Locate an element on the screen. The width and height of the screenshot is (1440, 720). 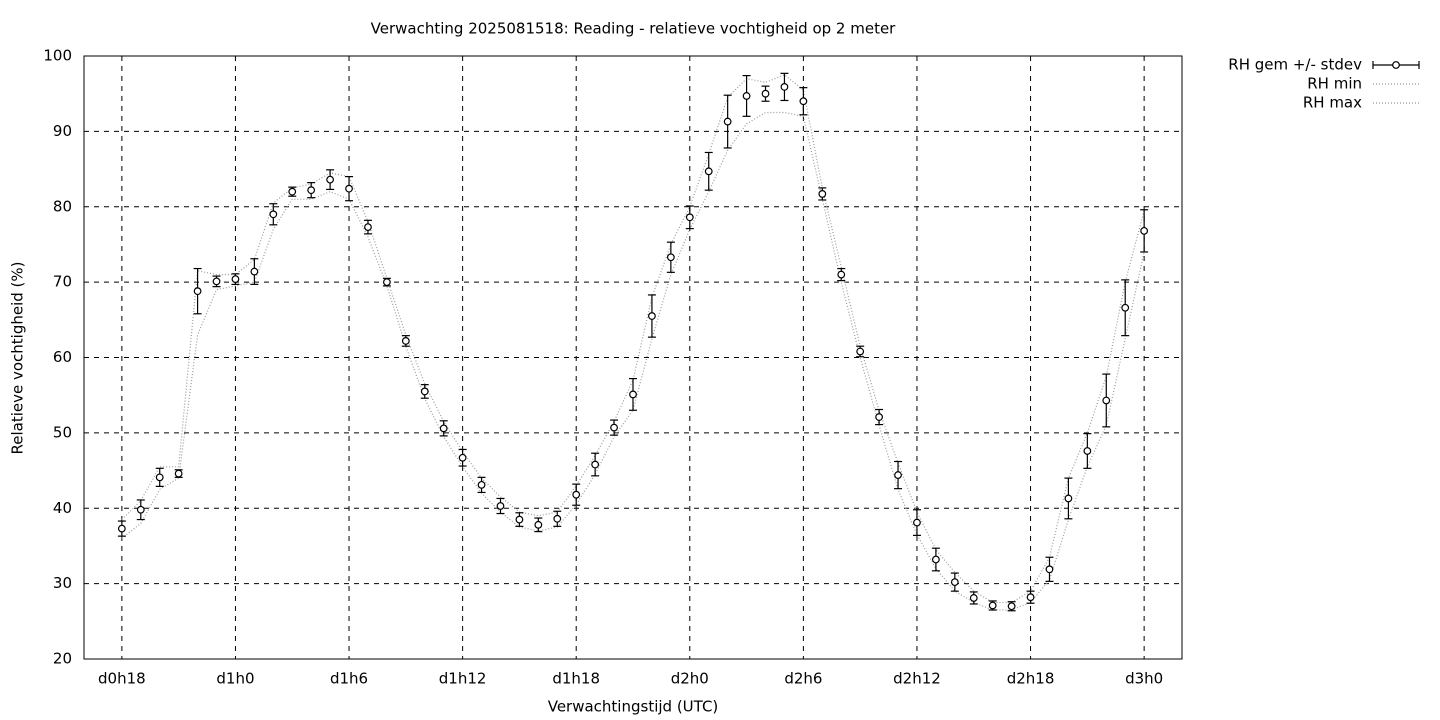
x-axis-label: Verwachtingstijd (UTC) is located at coordinates (633, 707).